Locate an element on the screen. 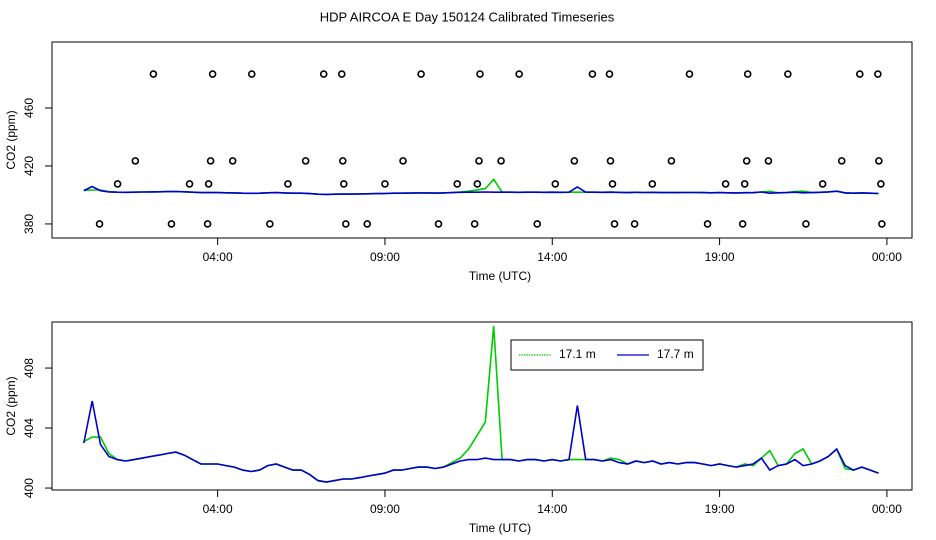 The image size is (936, 540). y-tick-label: 408 is located at coordinates (29, 368).